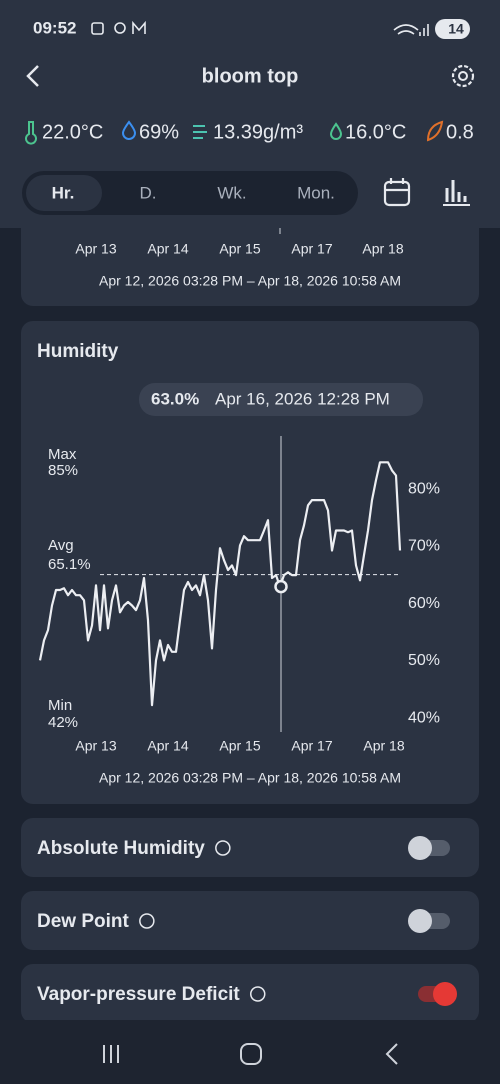 The image size is (500, 1084). I want to click on y-tick-label: 60%, so click(424, 603).